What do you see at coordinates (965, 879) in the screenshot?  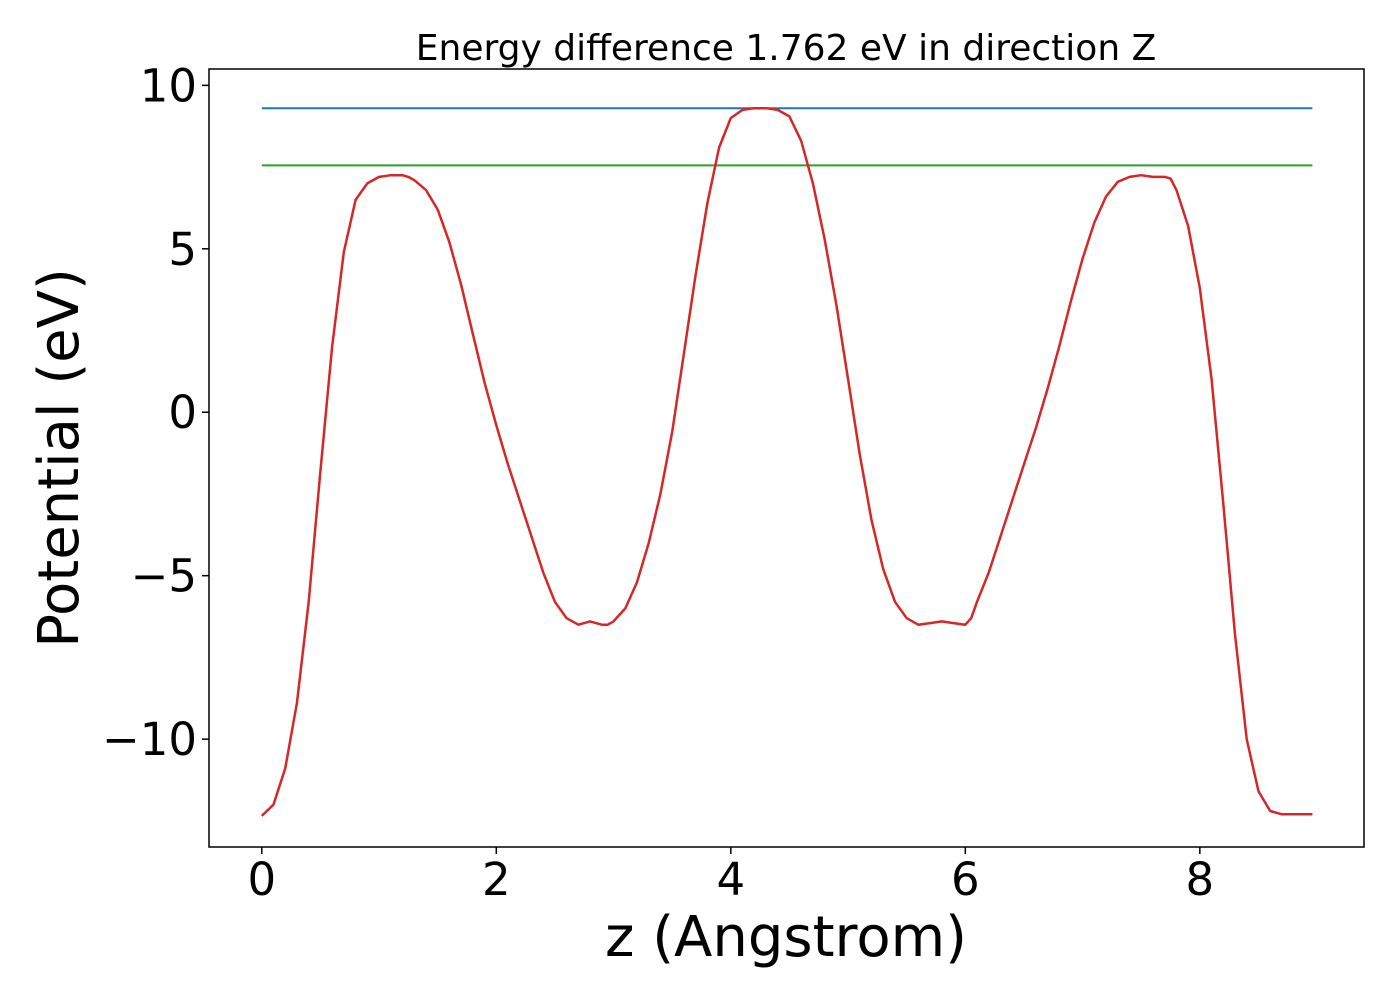 I see `x-tick-label: 6` at bounding box center [965, 879].